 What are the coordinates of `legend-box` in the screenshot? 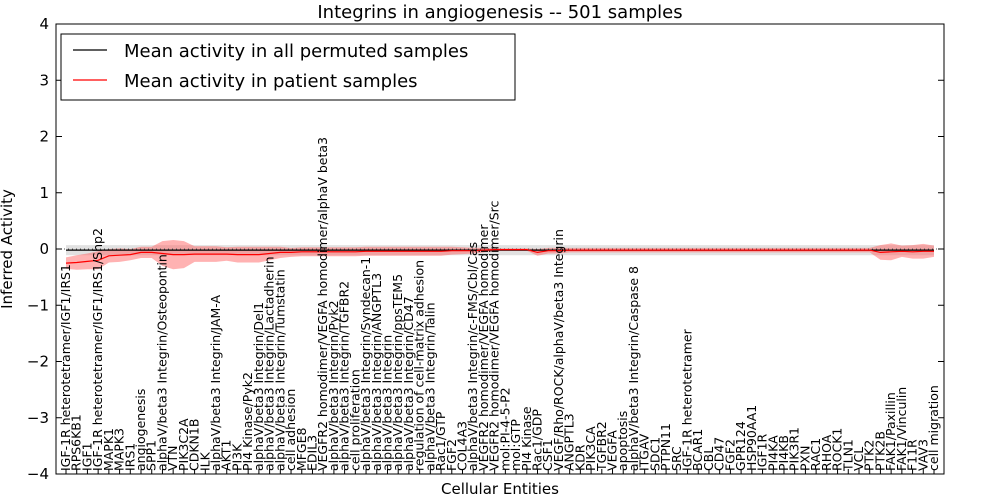 It's located at (288, 67).